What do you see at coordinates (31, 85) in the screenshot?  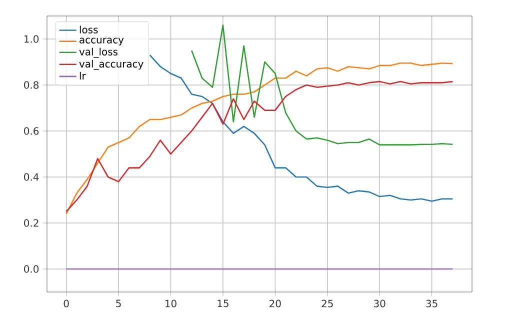 I see `y-tick-label: 0.8` at bounding box center [31, 85].